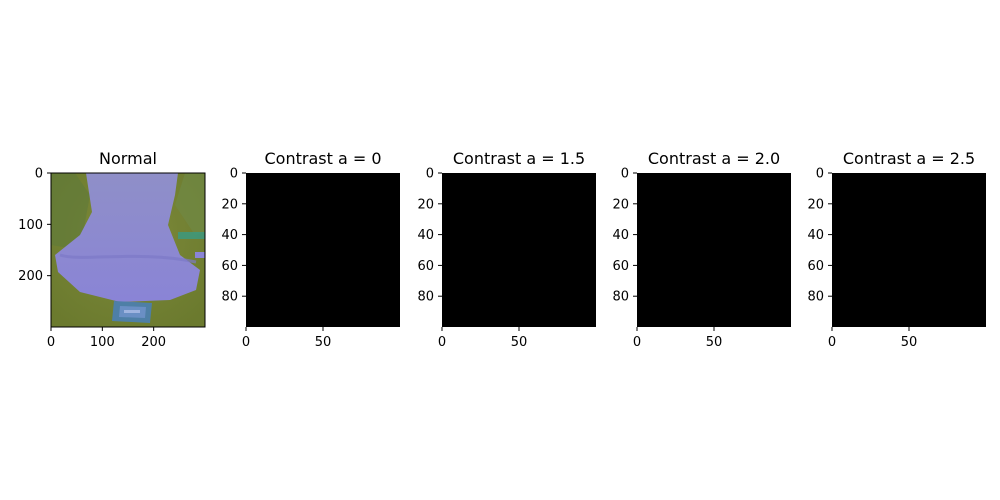  I want to click on y-tick-label-2-1: 20, so click(425, 204).